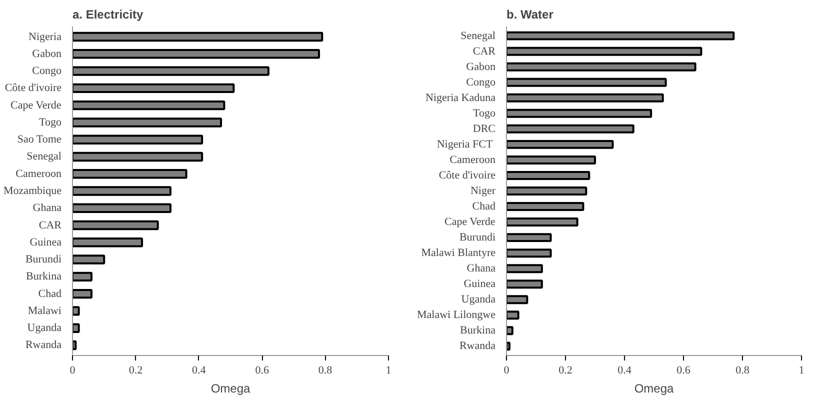  Describe the element at coordinates (530, 15) in the screenshot. I see `chart-title: b. Water` at that location.